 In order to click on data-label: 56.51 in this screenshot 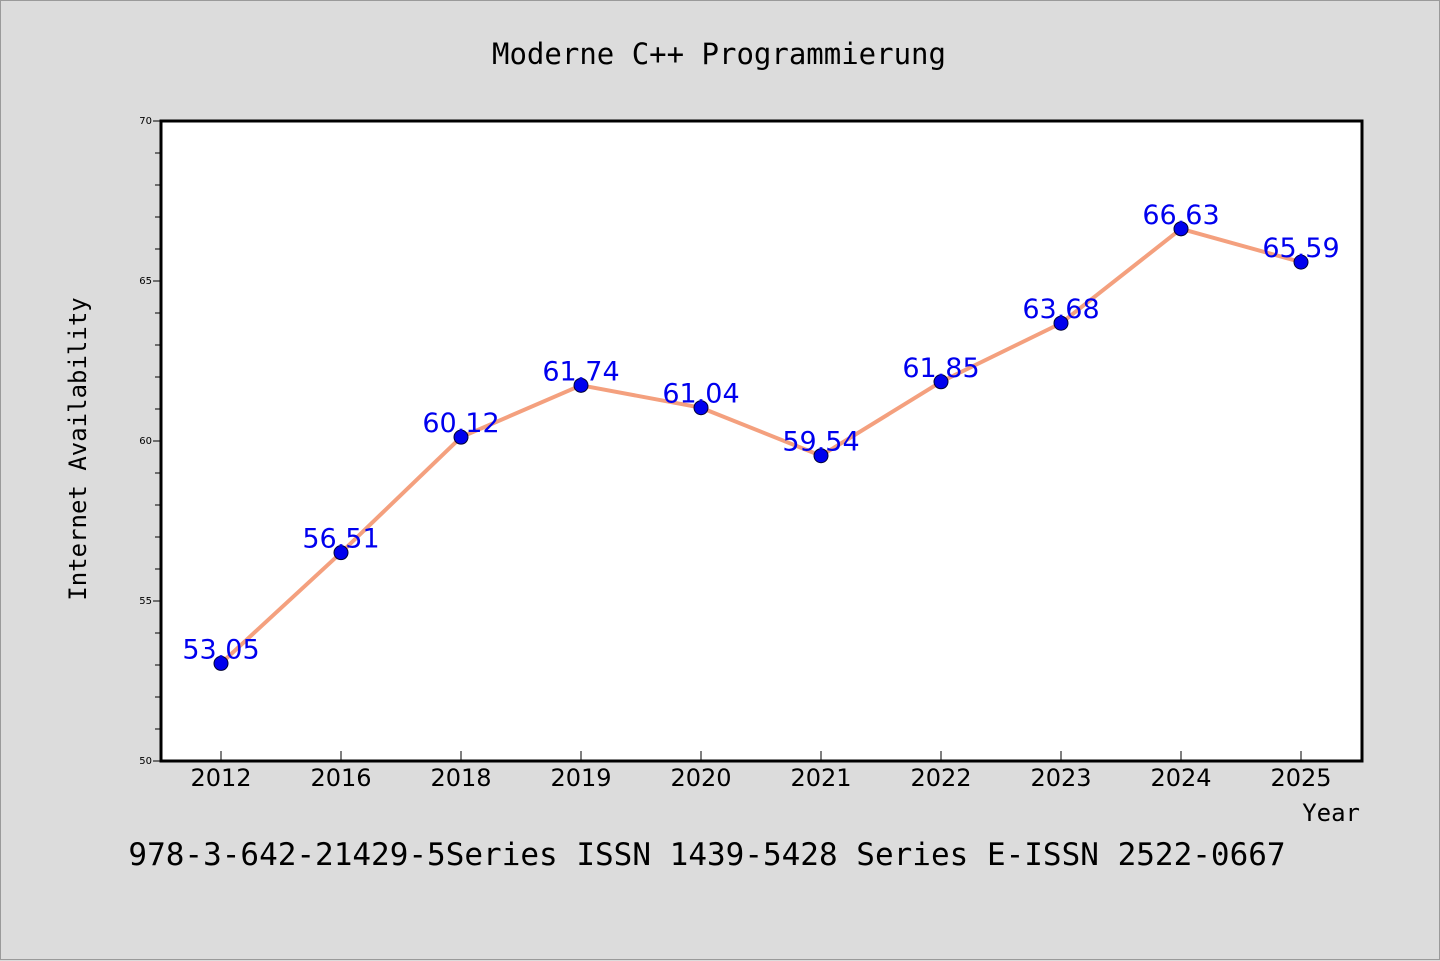, I will do `click(340, 539)`.